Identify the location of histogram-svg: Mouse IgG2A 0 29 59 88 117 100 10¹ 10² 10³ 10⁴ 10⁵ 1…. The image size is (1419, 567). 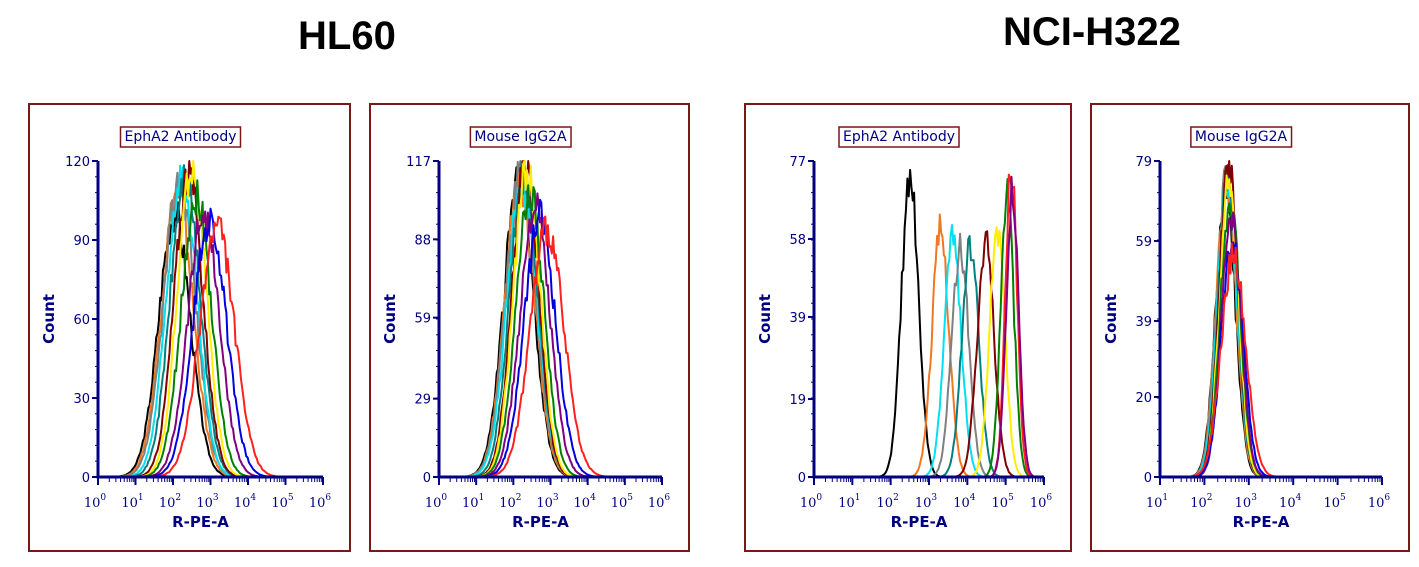
(526, 328).